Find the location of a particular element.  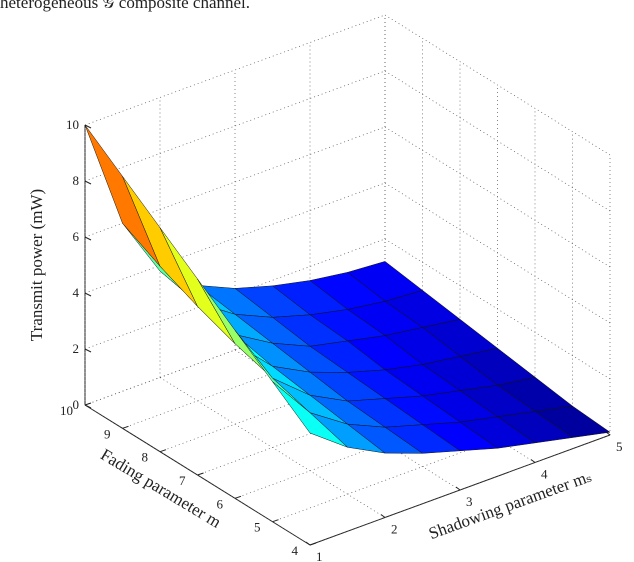

x-tick-label: 3 is located at coordinates (469, 501).